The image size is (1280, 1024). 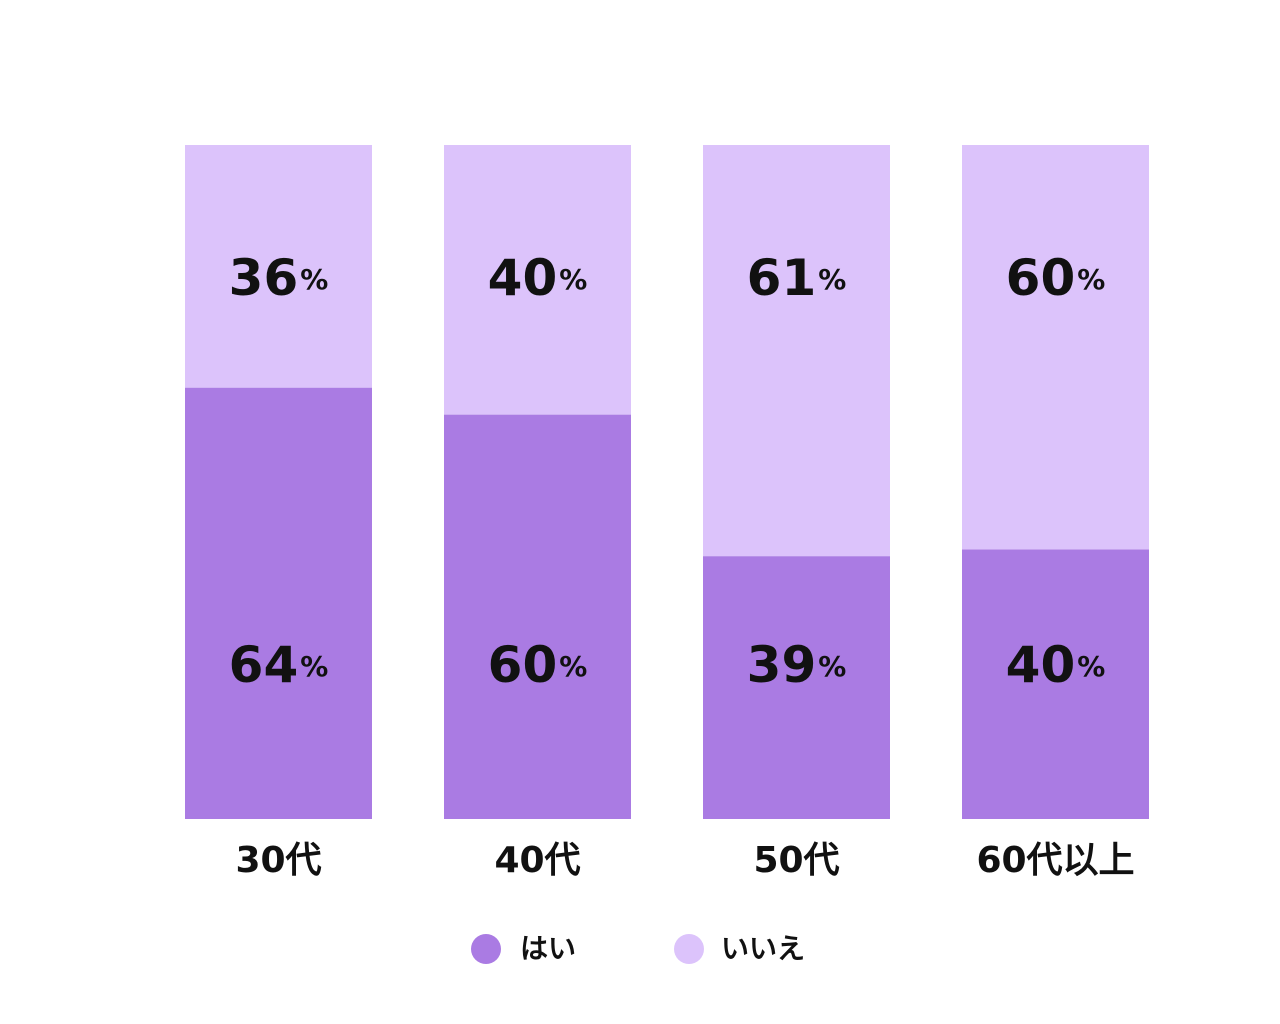 I want to click on legend-swatch-no, so click(x=689, y=949).